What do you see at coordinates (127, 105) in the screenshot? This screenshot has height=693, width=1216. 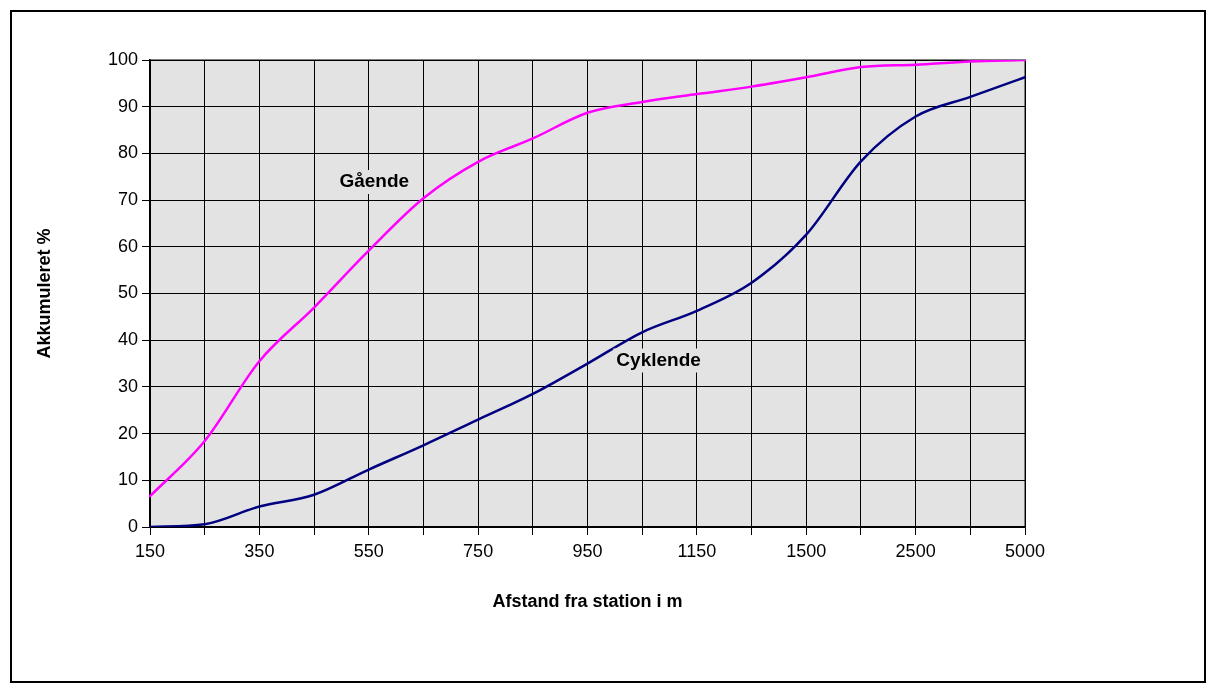 I see `y-tick-label: 90` at bounding box center [127, 105].